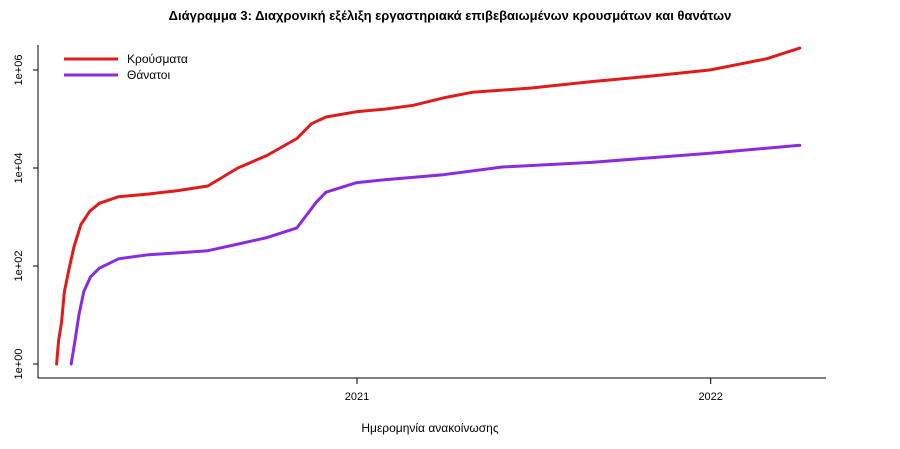 The image size is (900, 449). Describe the element at coordinates (19, 364) in the screenshot. I see `y-tick-label: 1e+00` at that location.